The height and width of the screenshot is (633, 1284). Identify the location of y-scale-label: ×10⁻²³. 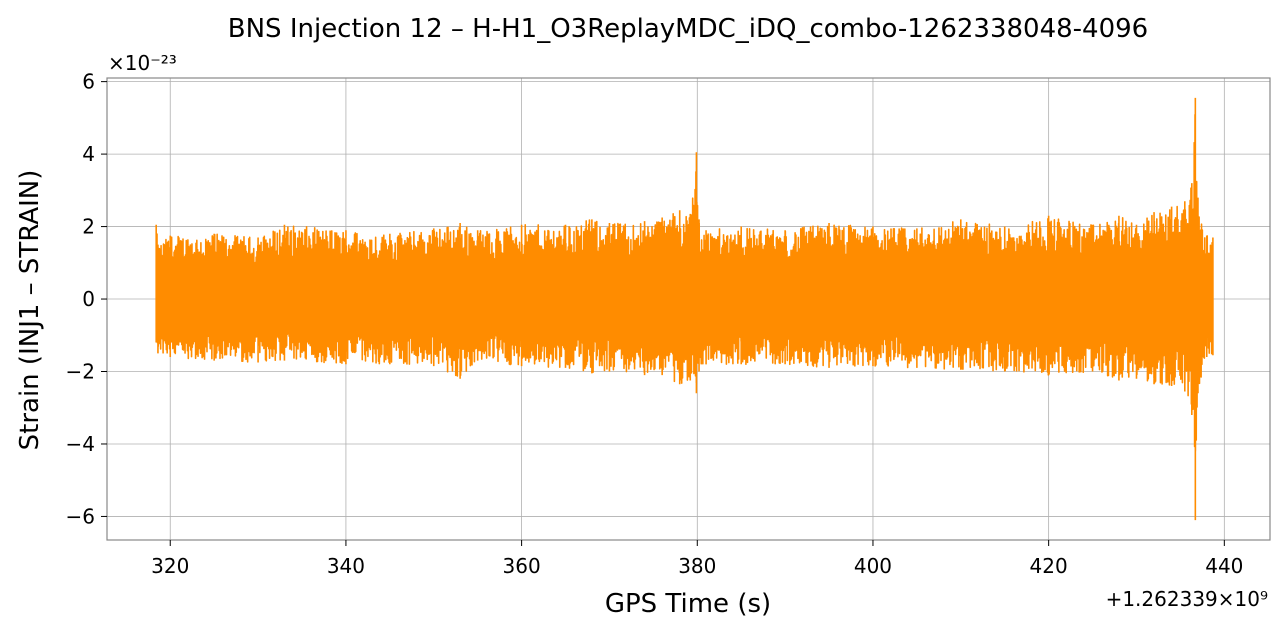
(142, 63).